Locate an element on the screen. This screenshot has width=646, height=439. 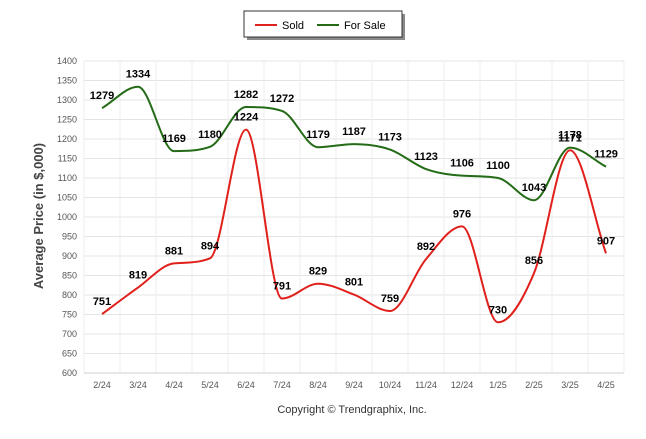
data-label-for-sale: 1106 is located at coordinates (462, 164).